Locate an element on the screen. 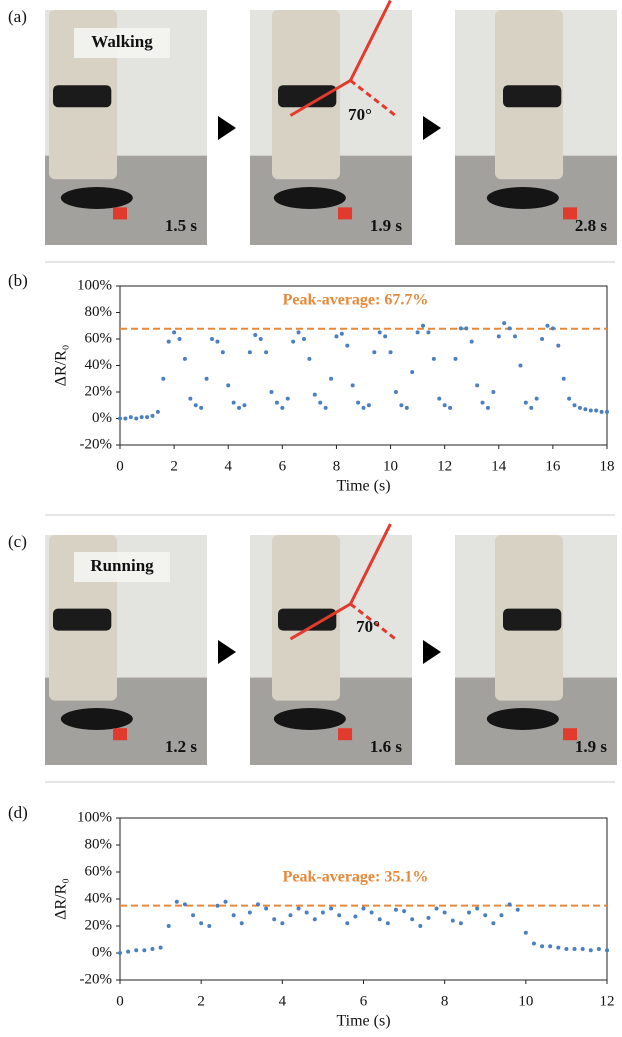 This screenshot has width=622, height=1037. y-tick-label: 0% is located at coordinates (102, 418).